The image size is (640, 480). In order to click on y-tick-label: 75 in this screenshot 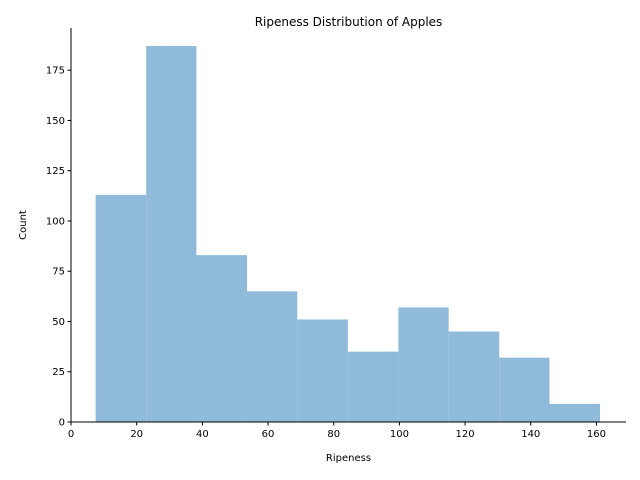, I will do `click(58, 272)`.